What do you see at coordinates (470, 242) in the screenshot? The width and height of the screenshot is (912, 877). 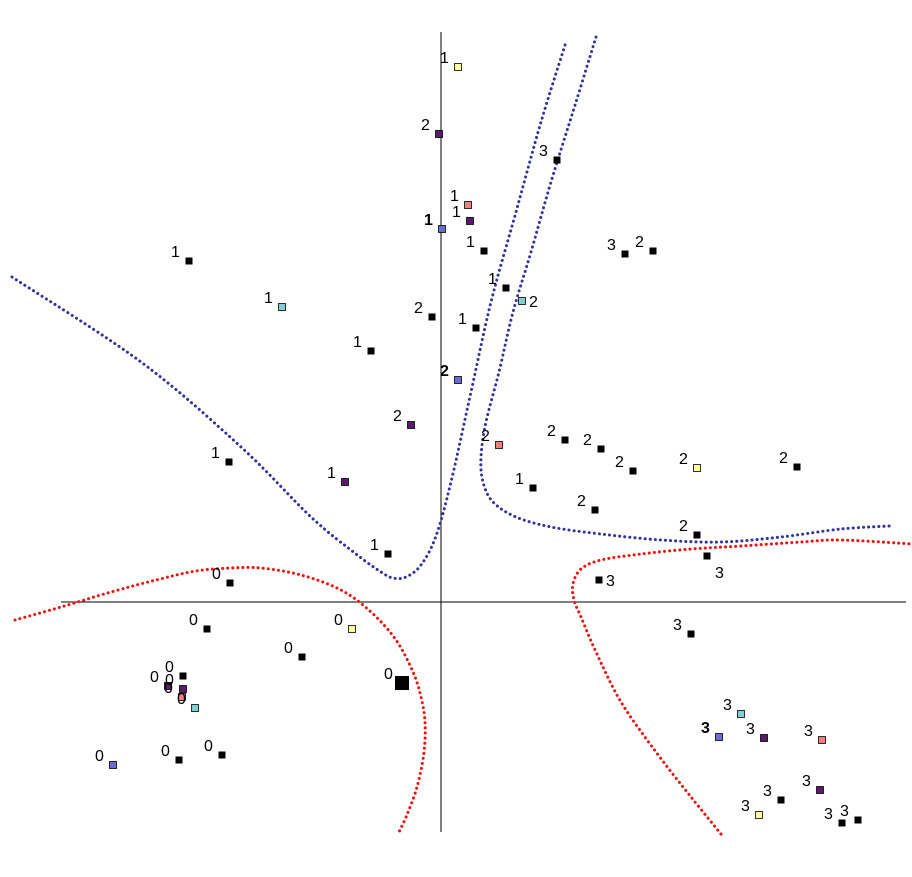 I see `point-label-6: 1` at bounding box center [470, 242].